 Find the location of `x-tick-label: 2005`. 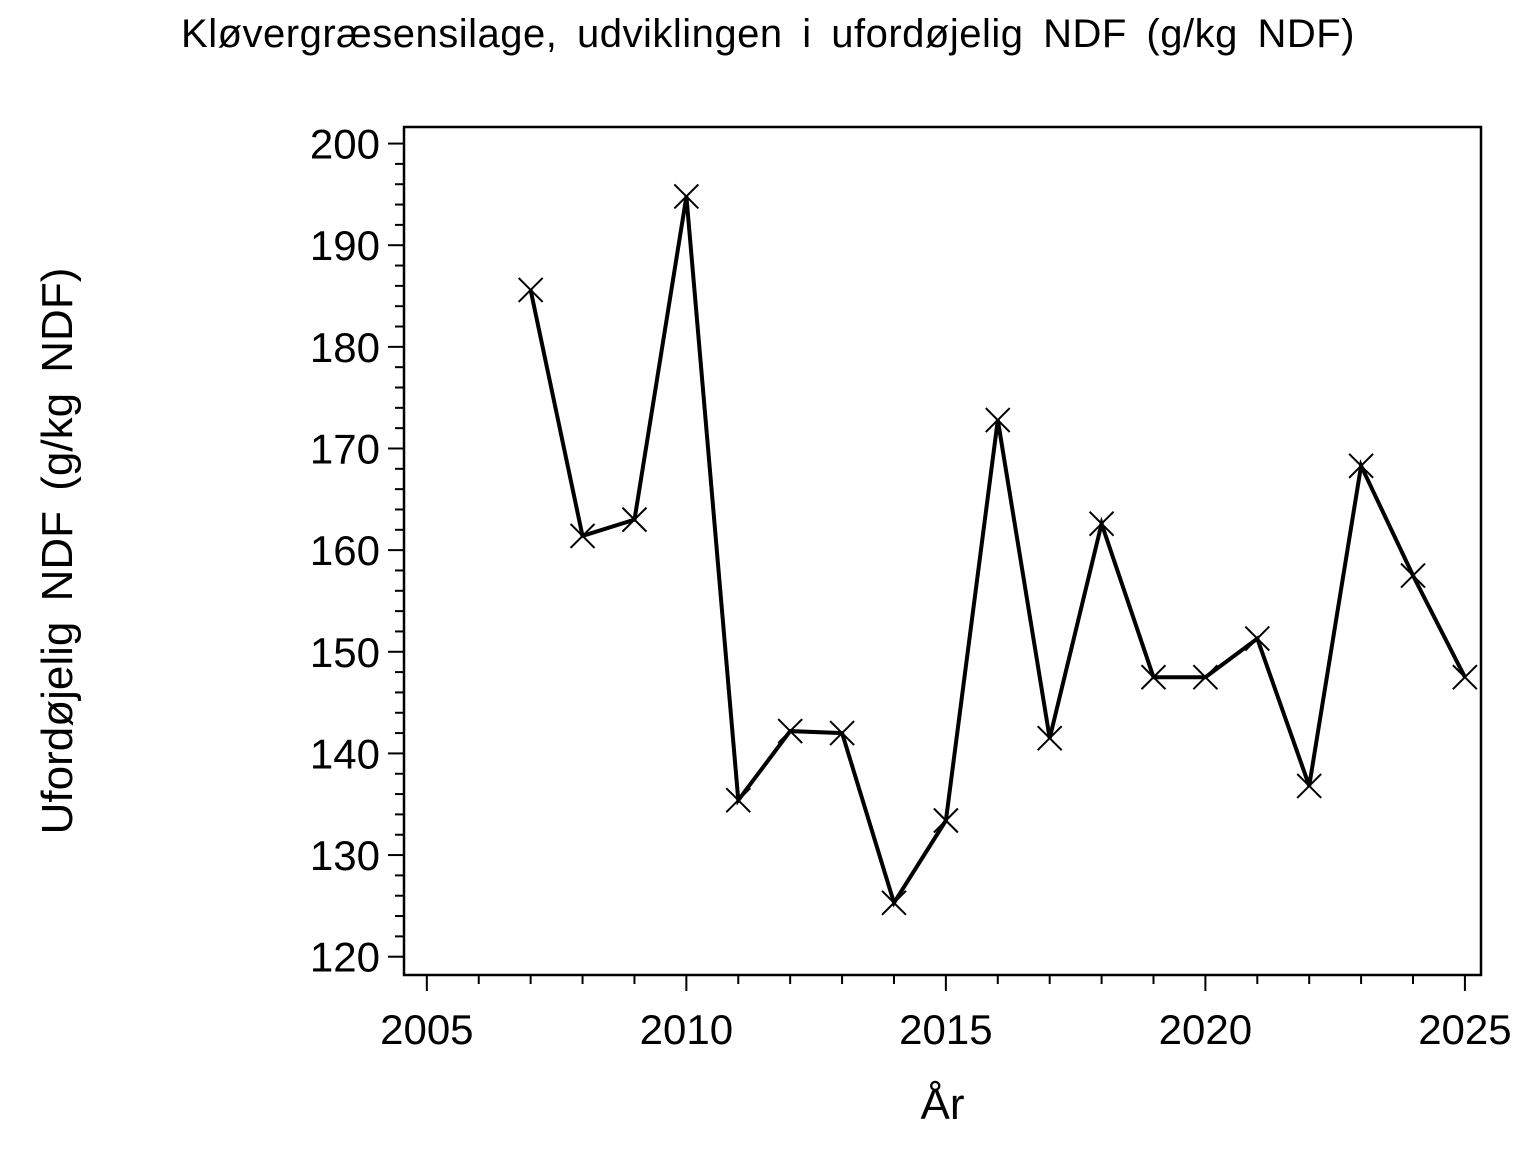

x-tick-label: 2005 is located at coordinates (426, 1029).